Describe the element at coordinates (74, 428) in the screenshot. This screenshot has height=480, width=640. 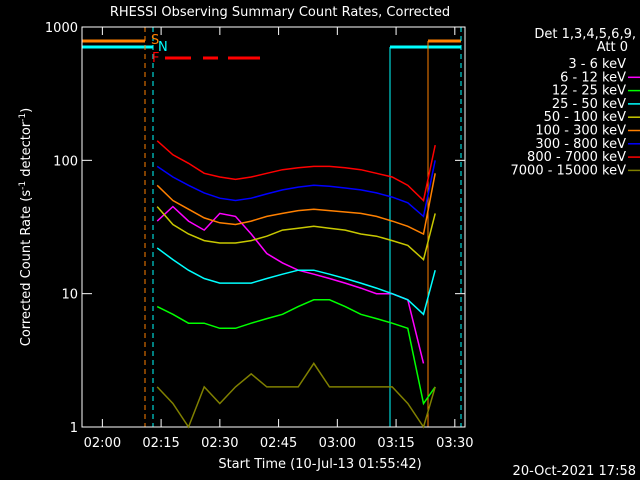
I see `y-tick-label: 1` at that location.